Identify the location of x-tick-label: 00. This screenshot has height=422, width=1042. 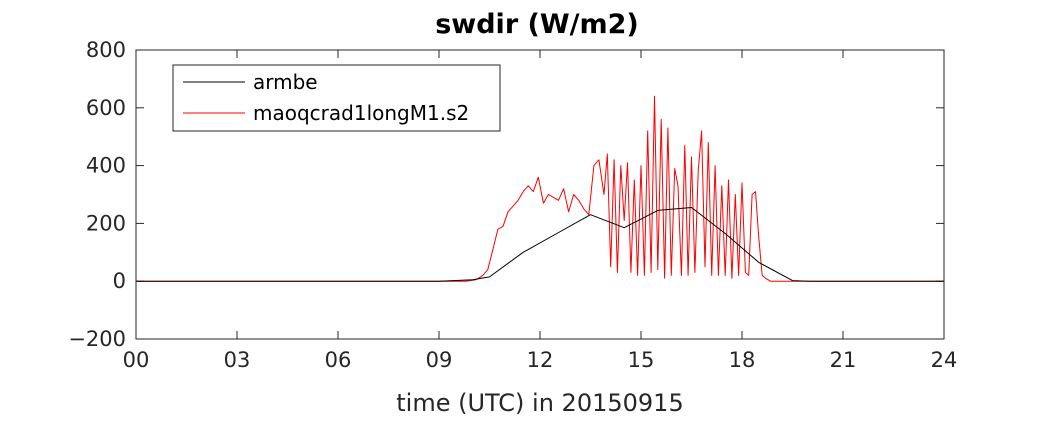
(136, 360).